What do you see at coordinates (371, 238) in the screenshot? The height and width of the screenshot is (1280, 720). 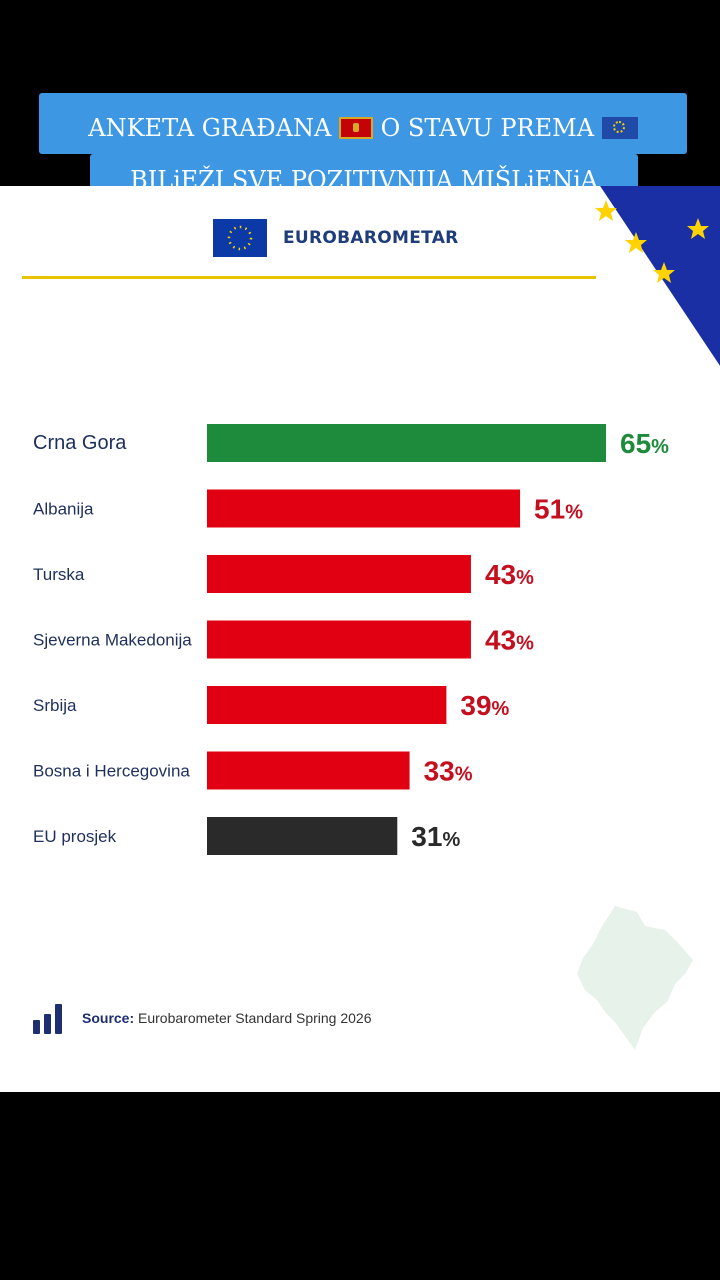 I see `brand-name: EUROBAROMETAR` at bounding box center [371, 238].